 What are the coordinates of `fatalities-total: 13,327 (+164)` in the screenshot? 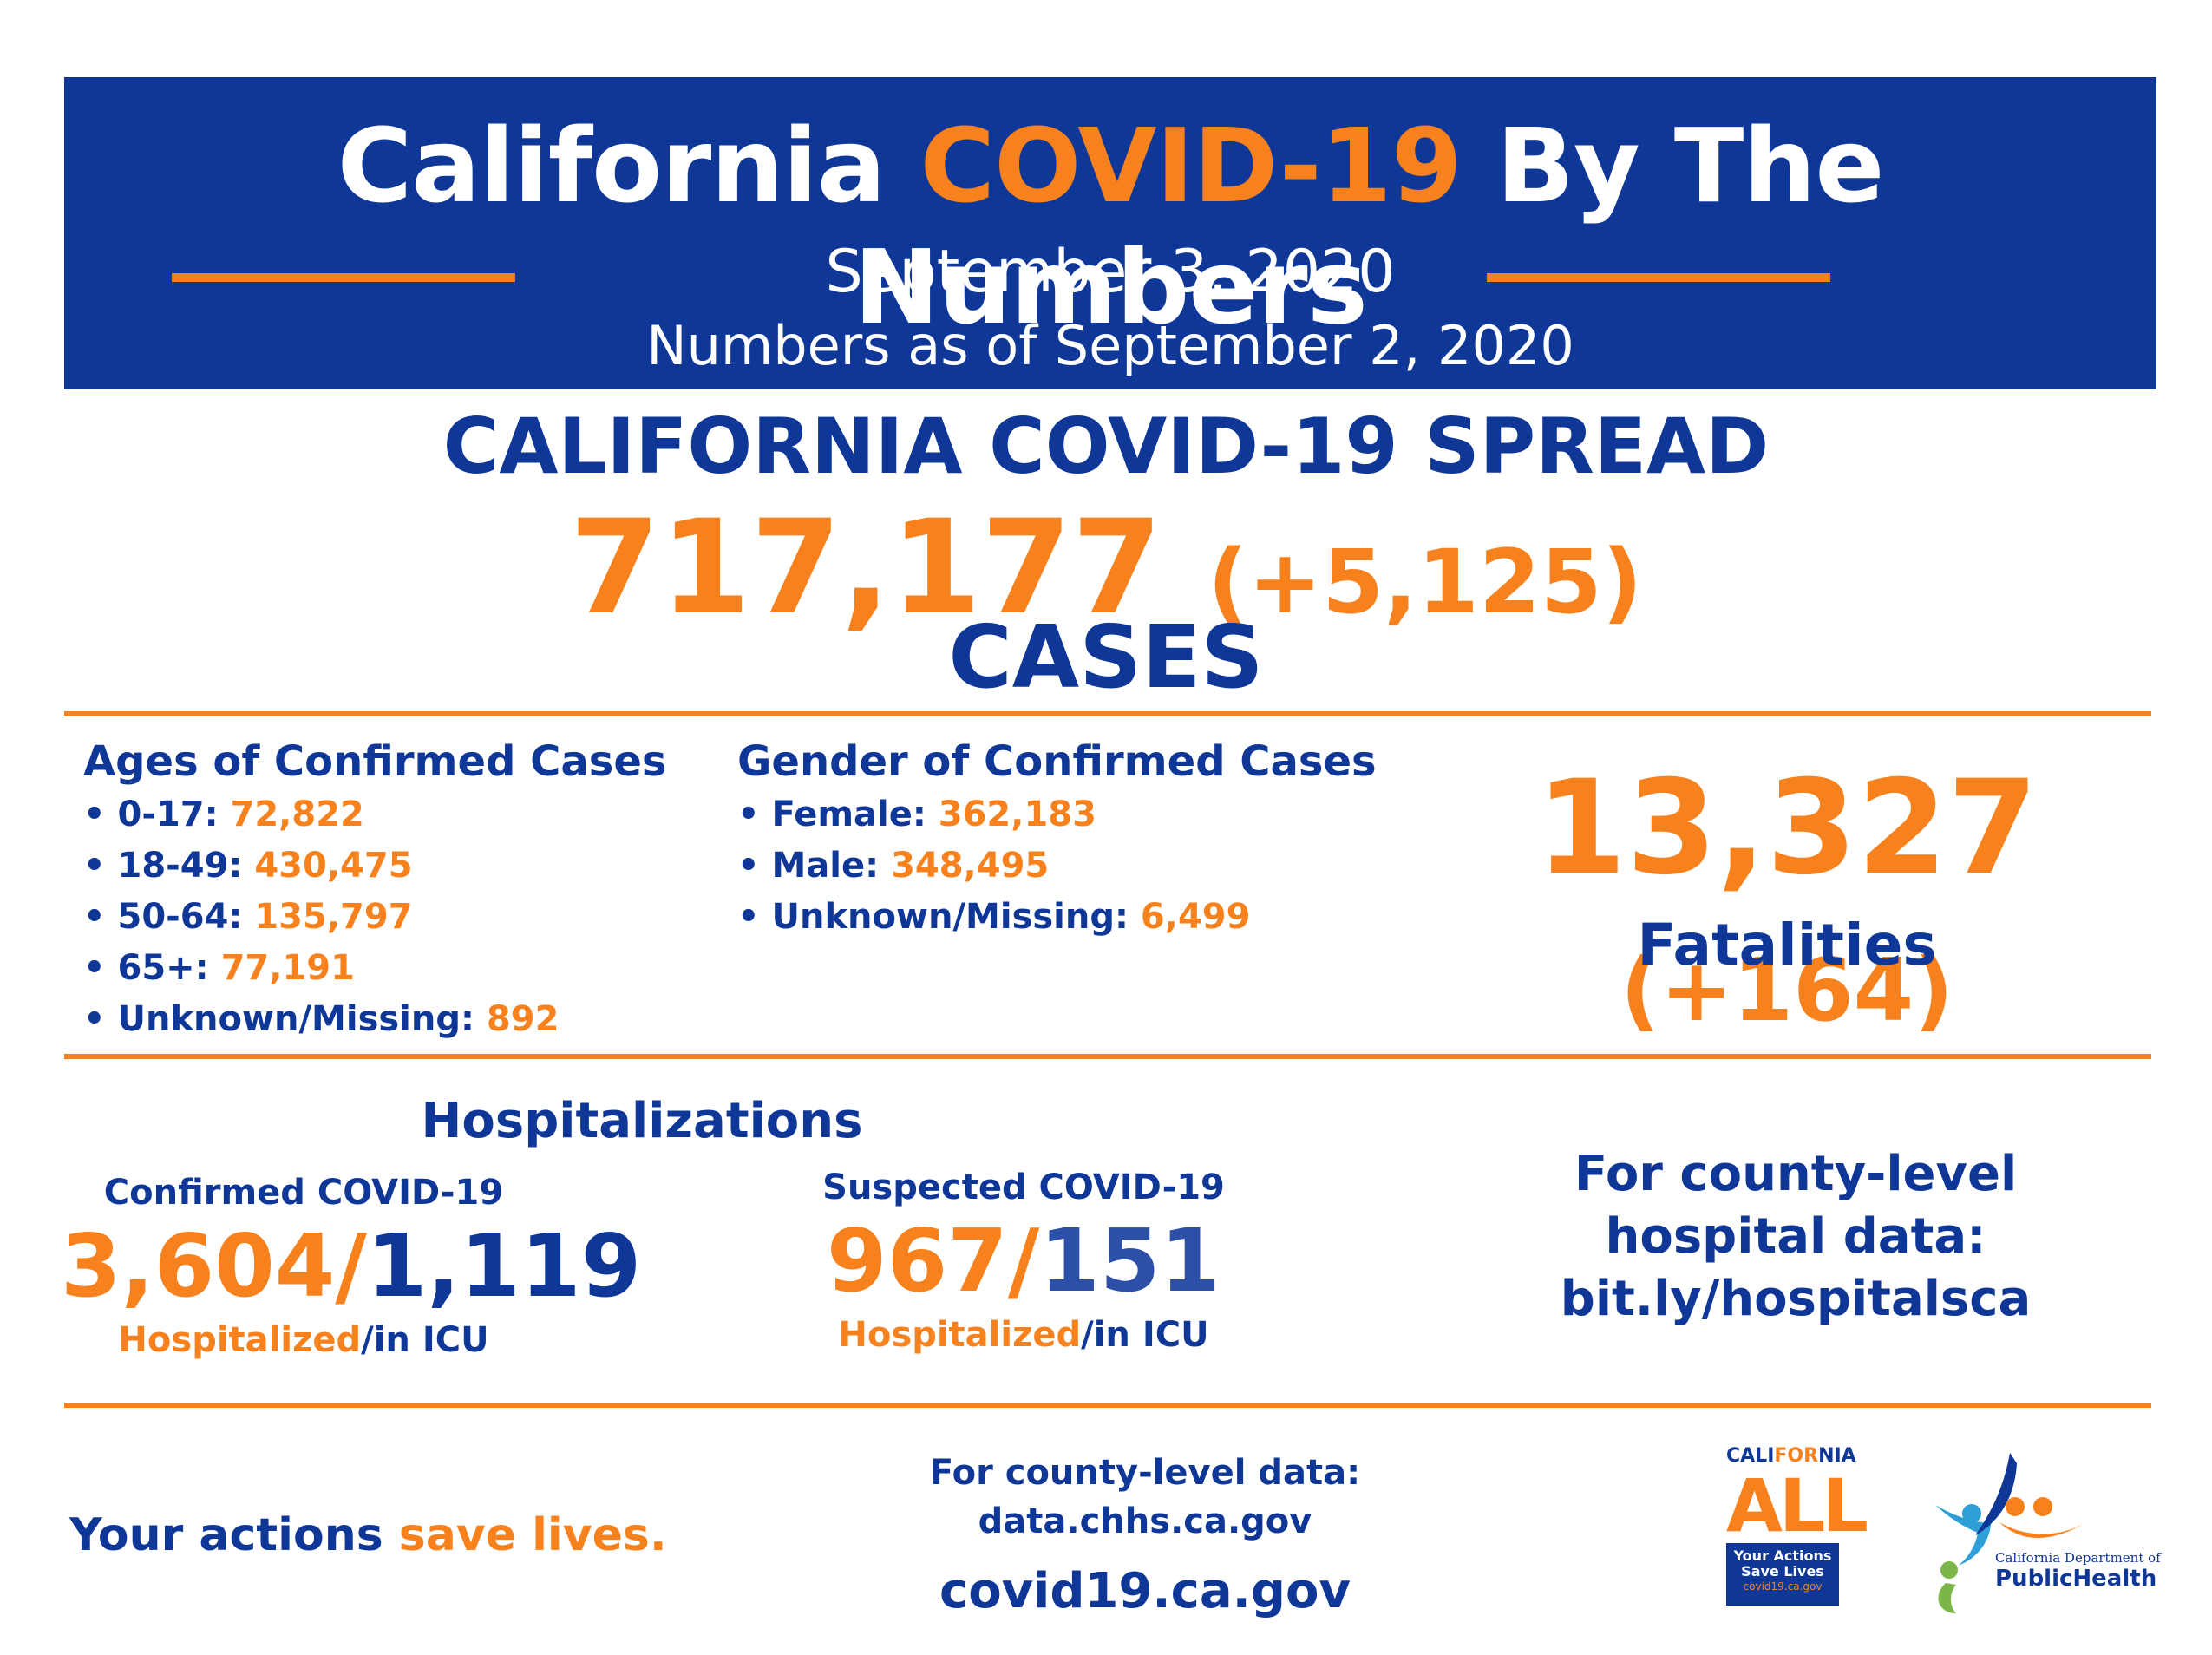 It's located at (1787, 910).